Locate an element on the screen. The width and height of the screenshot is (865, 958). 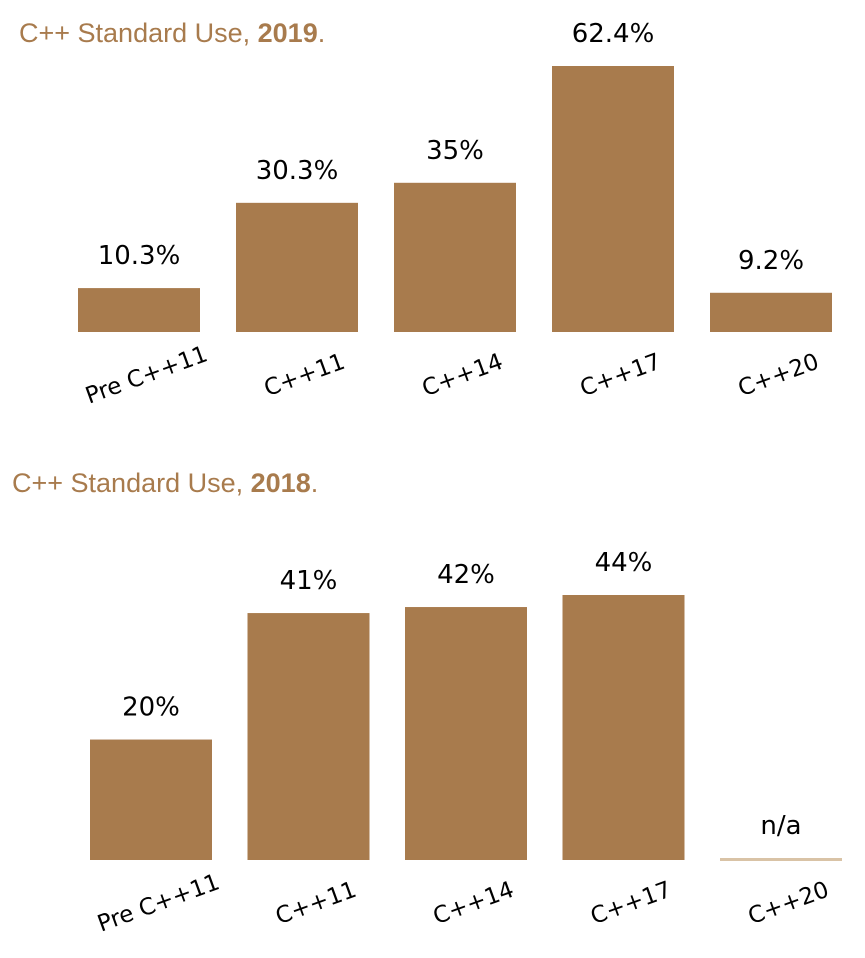
chart-title: C++ Standard Use, 2018. is located at coordinates (165, 483).